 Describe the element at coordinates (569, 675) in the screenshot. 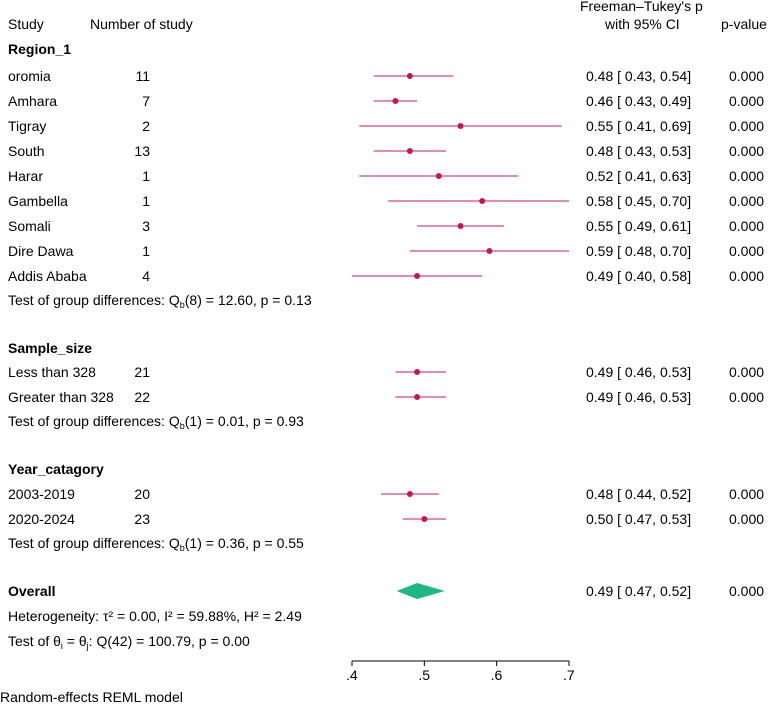

I see `x-tick-label: .7` at that location.